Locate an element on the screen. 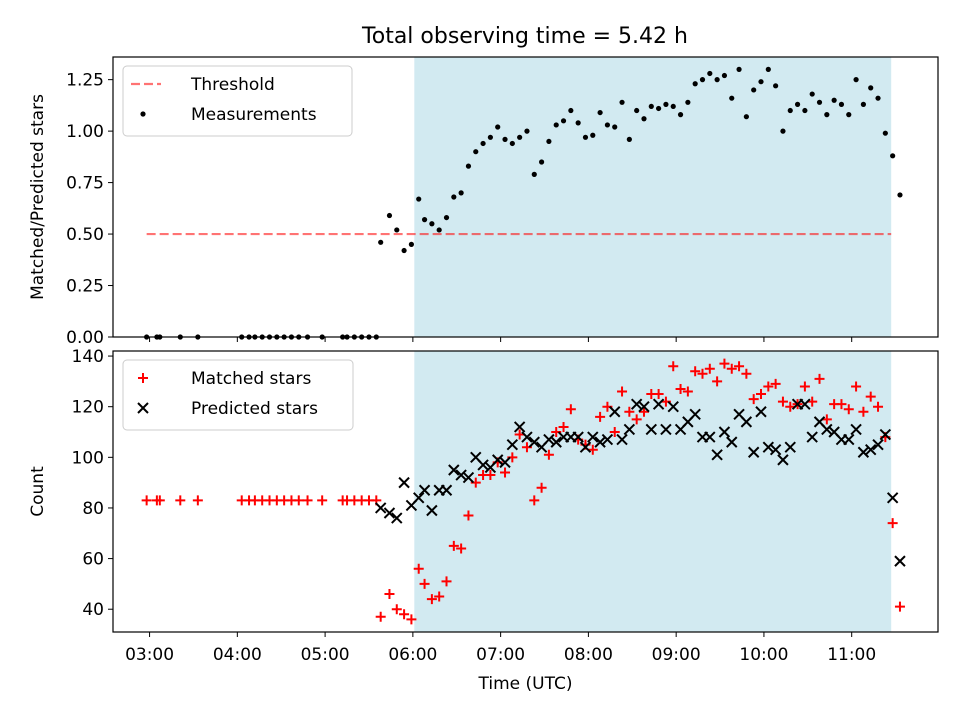 The height and width of the screenshot is (720, 960). legend-box is located at coordinates (237, 101).